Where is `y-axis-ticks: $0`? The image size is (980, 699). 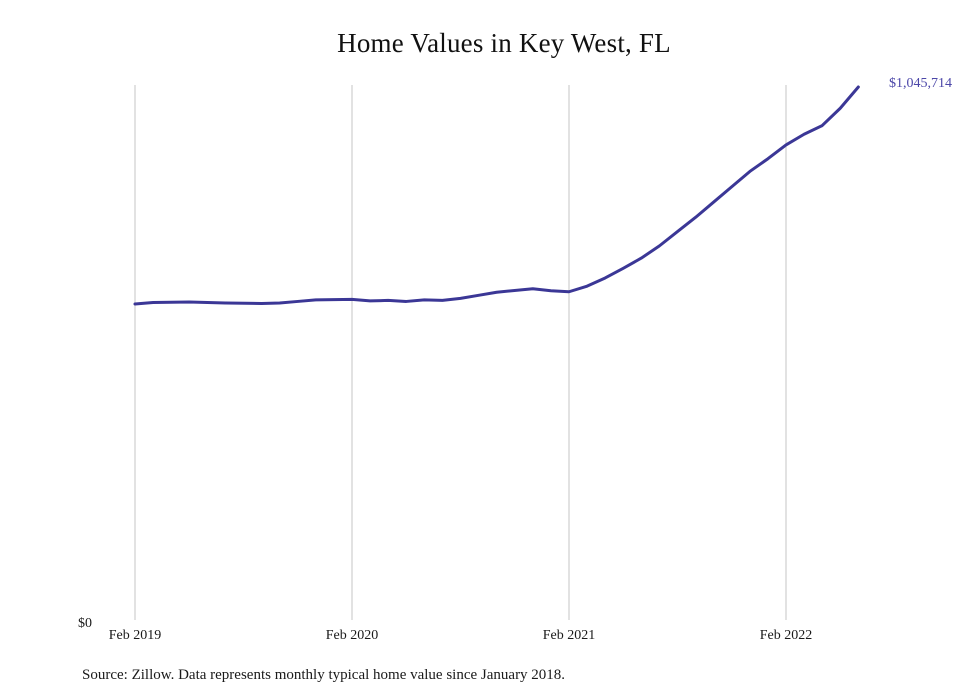 y-axis-ticks: $0 is located at coordinates (85, 623).